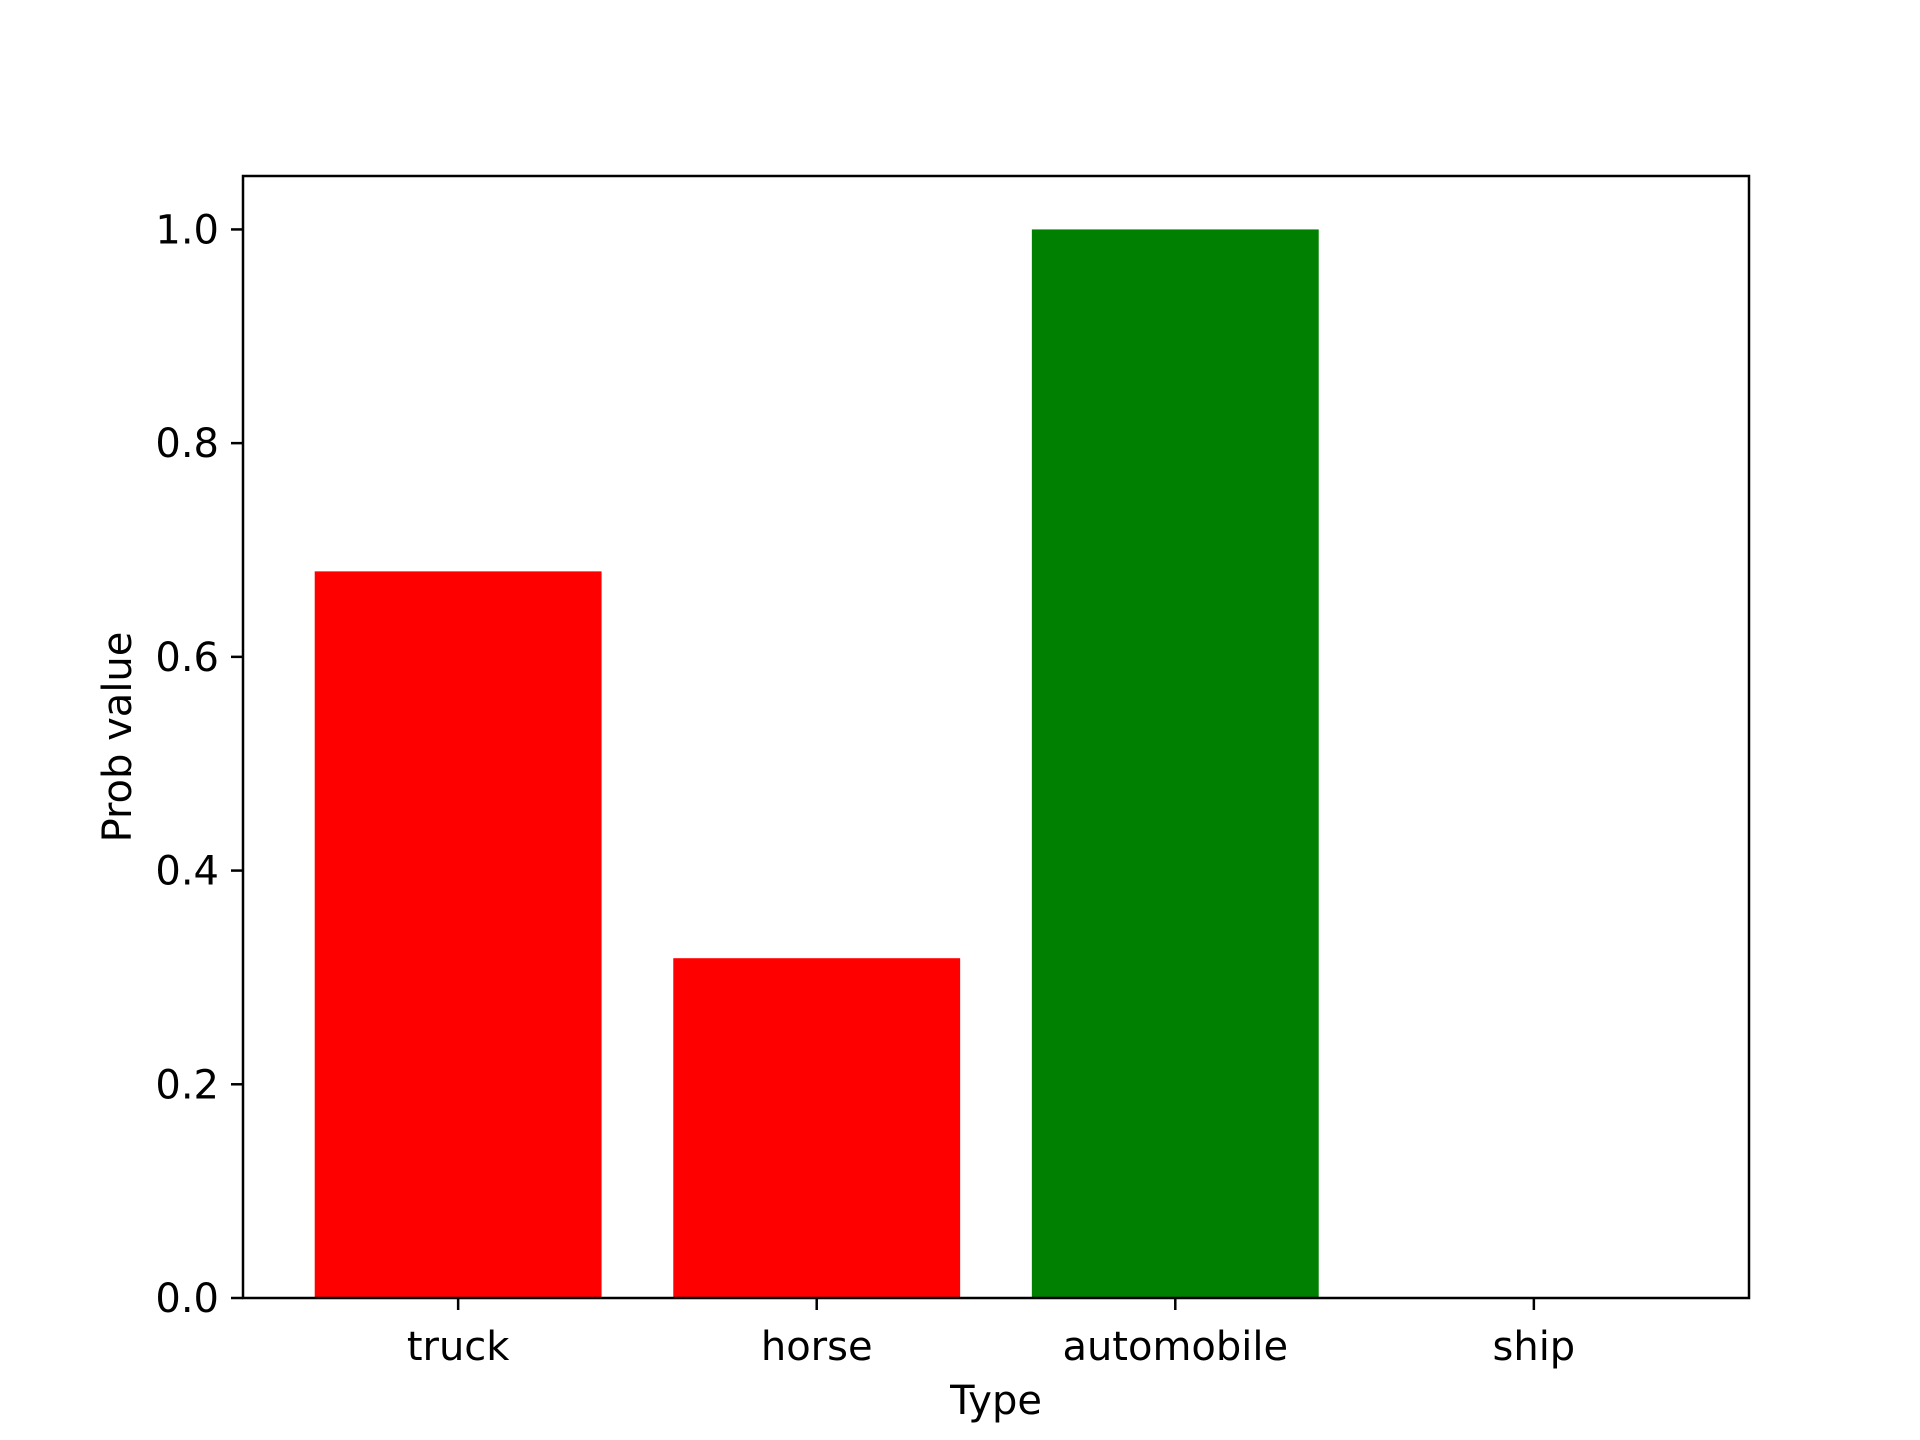 The height and width of the screenshot is (1440, 1920). Describe the element at coordinates (187, 1085) in the screenshot. I see `y-tick-label: 0.2` at that location.